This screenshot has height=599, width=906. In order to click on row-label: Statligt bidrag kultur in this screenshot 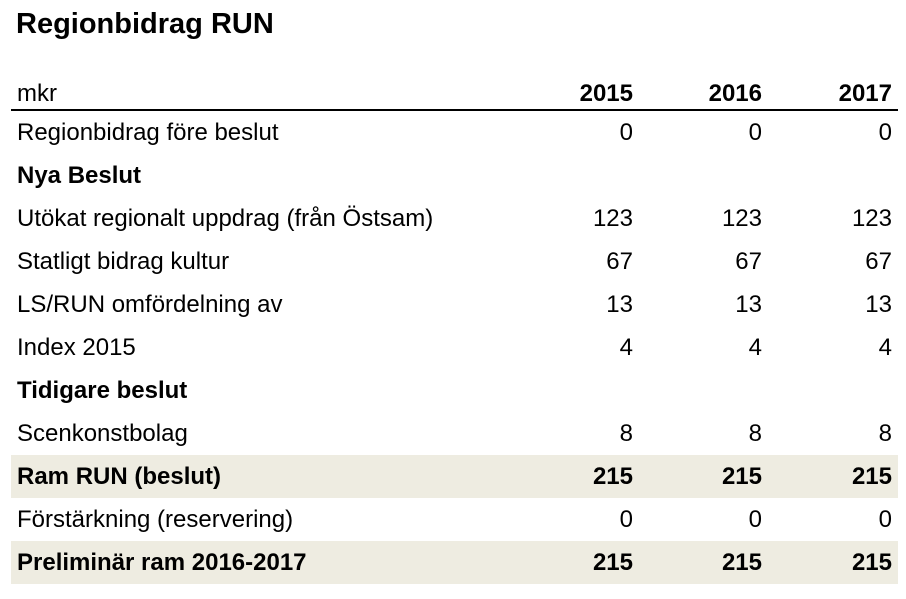, I will do `click(123, 261)`.